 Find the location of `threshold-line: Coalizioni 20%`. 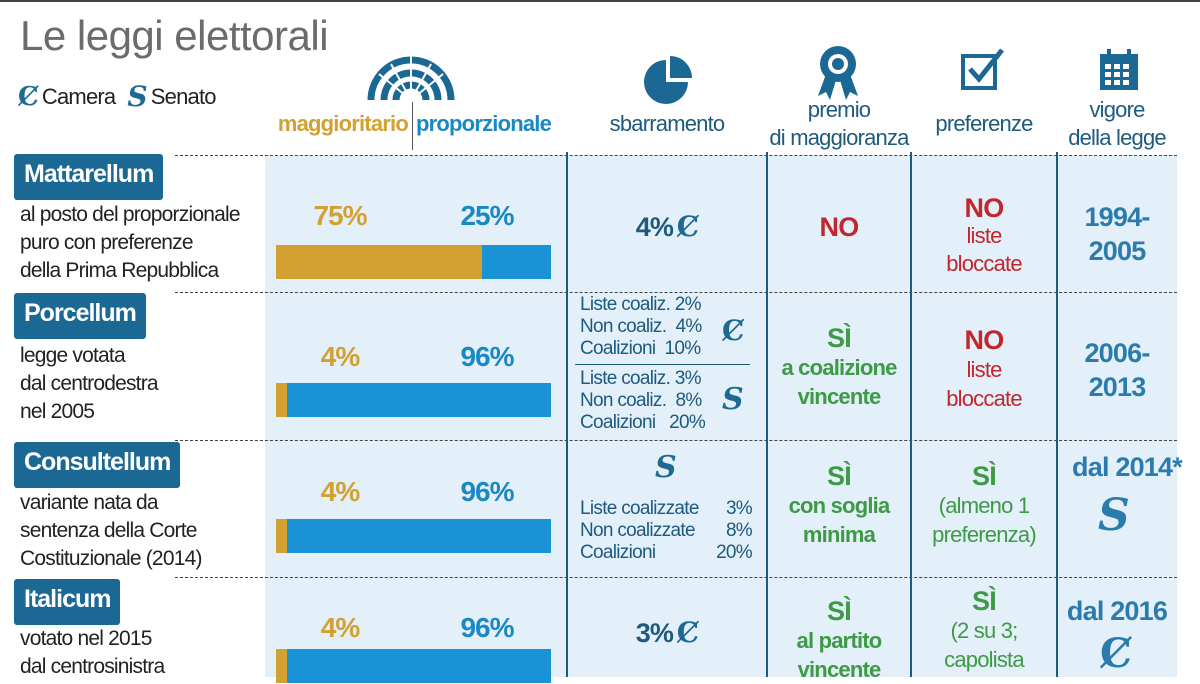

threshold-line: Coalizioni 20% is located at coordinates (643, 422).